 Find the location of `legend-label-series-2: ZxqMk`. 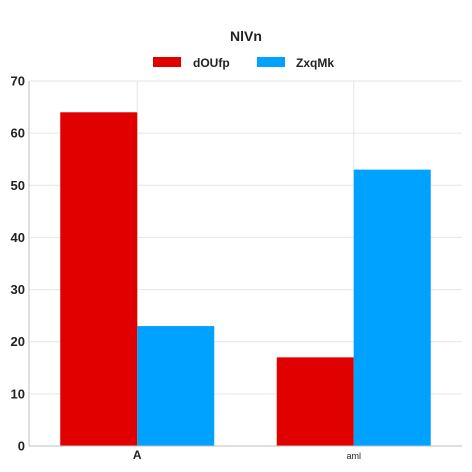

legend-label-series-2: ZxqMk is located at coordinates (315, 63).